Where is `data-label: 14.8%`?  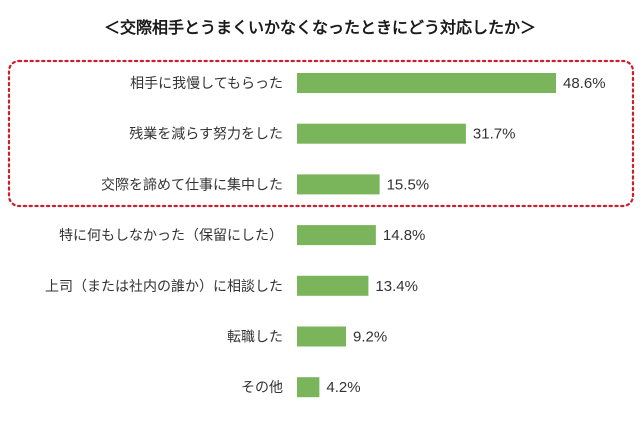
data-label: 14.8% is located at coordinates (404, 235).